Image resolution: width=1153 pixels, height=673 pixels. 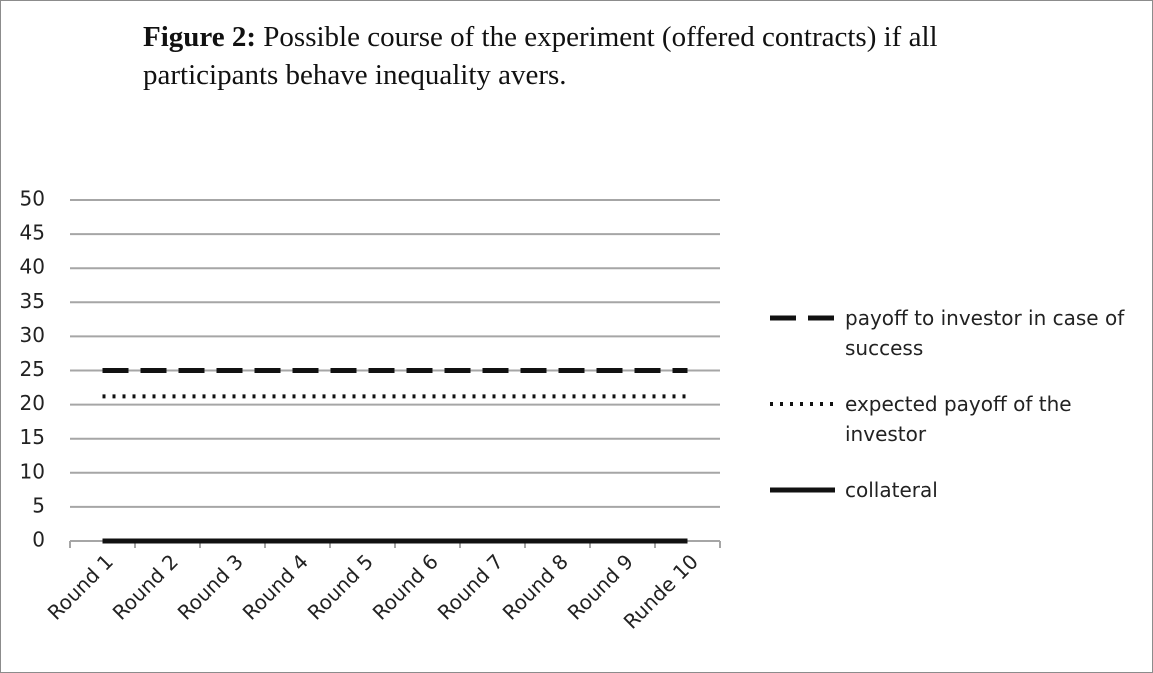 What do you see at coordinates (32, 301) in the screenshot?
I see `y-tick-label: 35` at bounding box center [32, 301].